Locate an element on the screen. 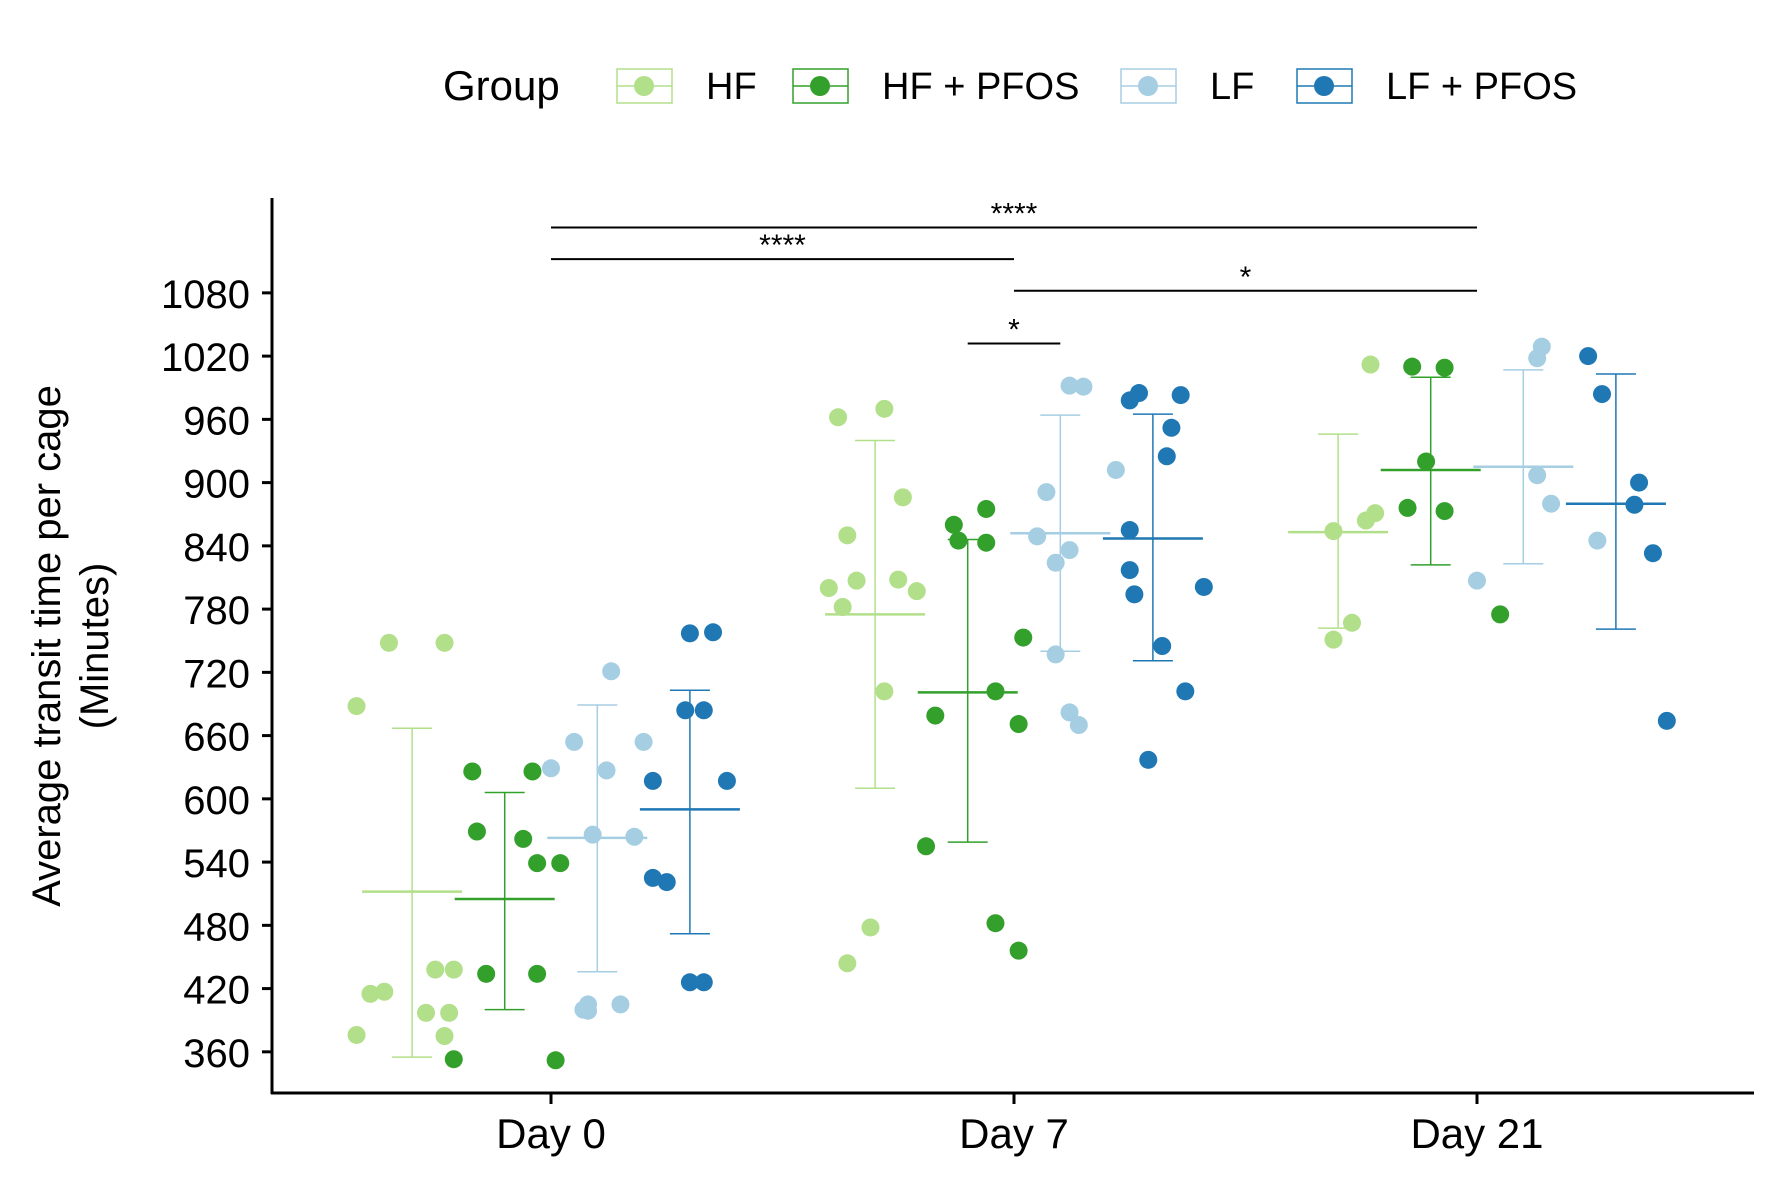 Image resolution: width=1771 pixels, height=1181 pixels. x-axis-ticks: Day 0 Day 7 Day 21 is located at coordinates (1020, 1125).